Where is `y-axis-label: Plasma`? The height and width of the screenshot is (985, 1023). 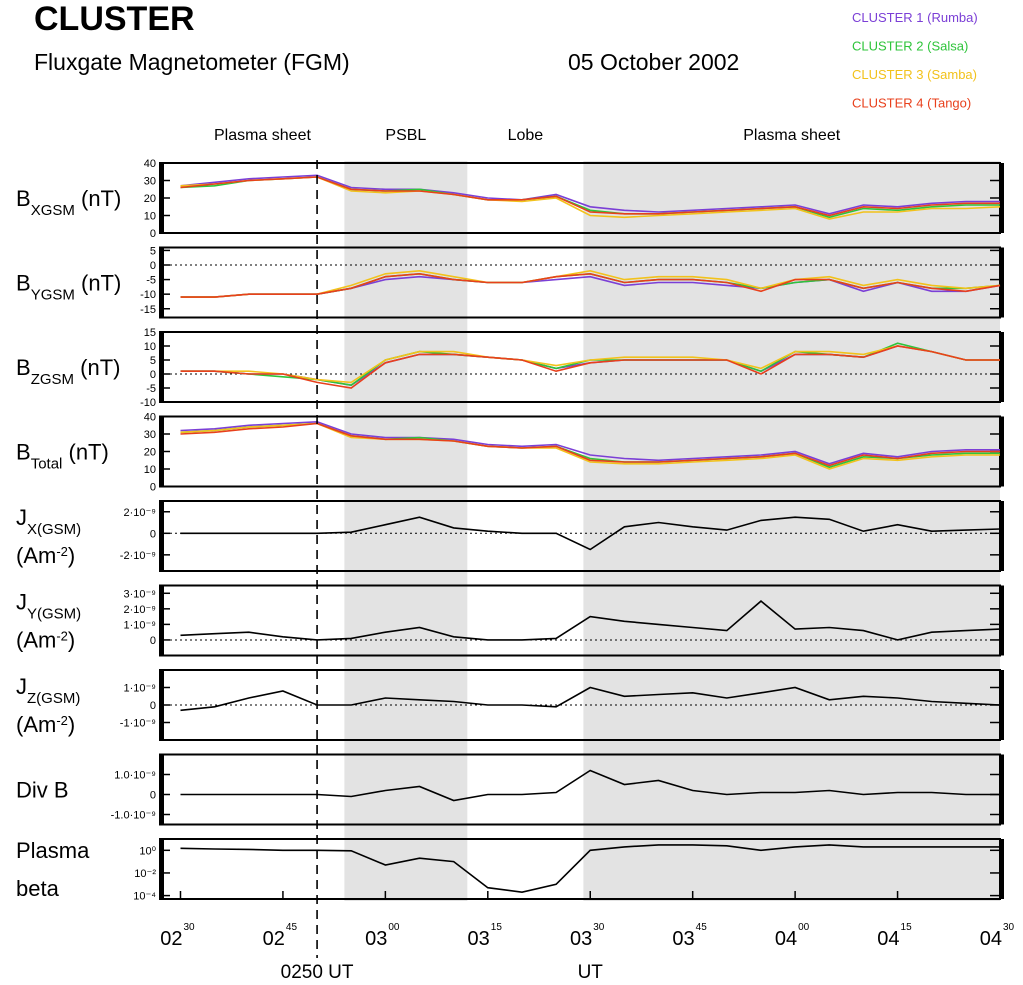
y-axis-label: Plasma is located at coordinates (53, 850).